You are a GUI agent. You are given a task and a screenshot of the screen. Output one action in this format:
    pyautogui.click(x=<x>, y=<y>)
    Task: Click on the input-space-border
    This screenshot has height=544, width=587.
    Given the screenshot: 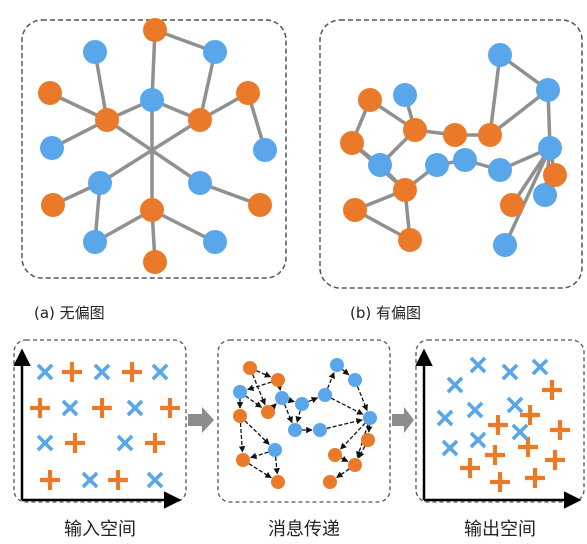 What is the action you would take?
    pyautogui.click(x=100, y=421)
    